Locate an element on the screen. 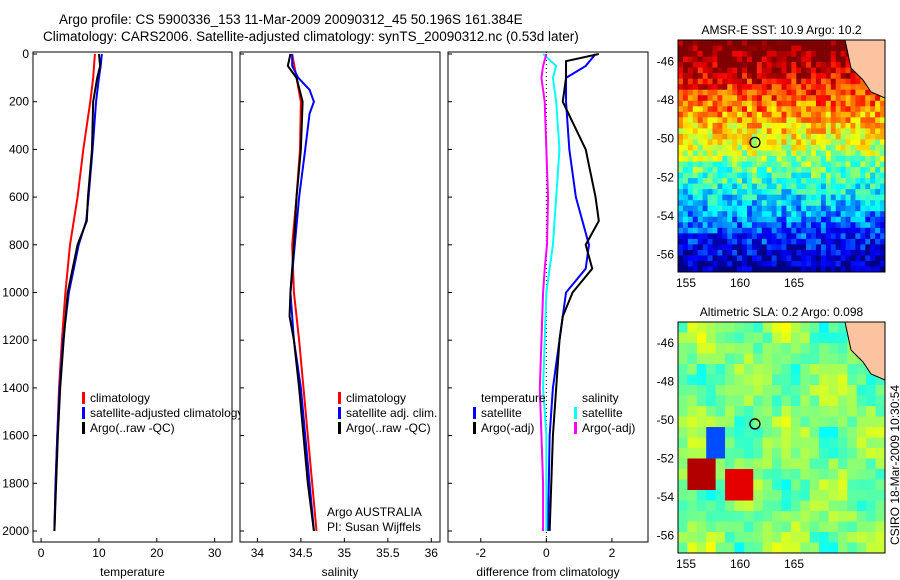 Image resolution: width=900 pixels, height=580 pixels. x-tick-label: 160 is located at coordinates (740, 564).